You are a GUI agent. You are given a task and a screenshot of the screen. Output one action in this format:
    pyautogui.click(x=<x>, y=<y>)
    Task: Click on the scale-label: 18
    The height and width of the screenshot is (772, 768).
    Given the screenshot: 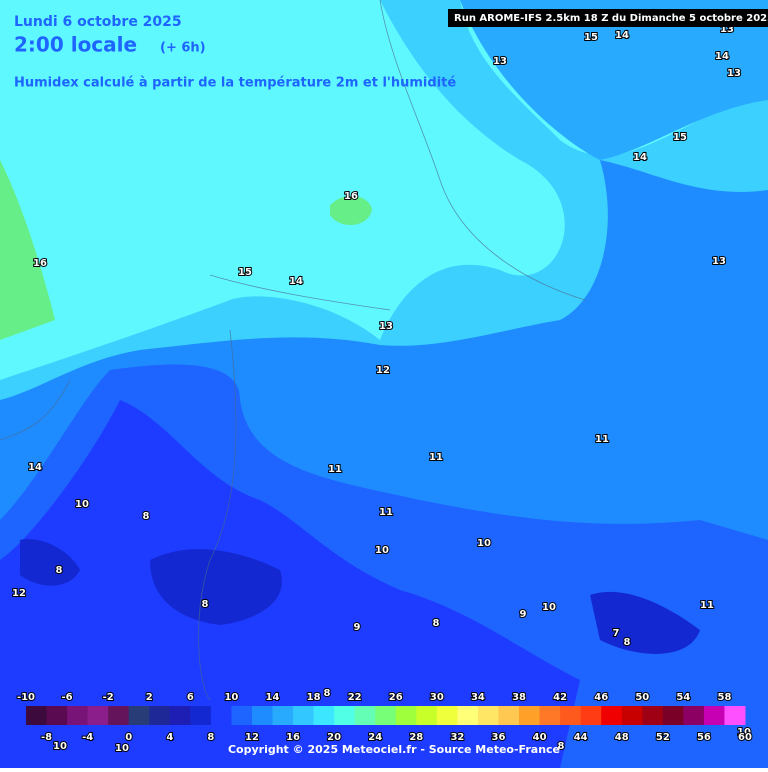 What is the action you would take?
    pyautogui.click(x=314, y=697)
    